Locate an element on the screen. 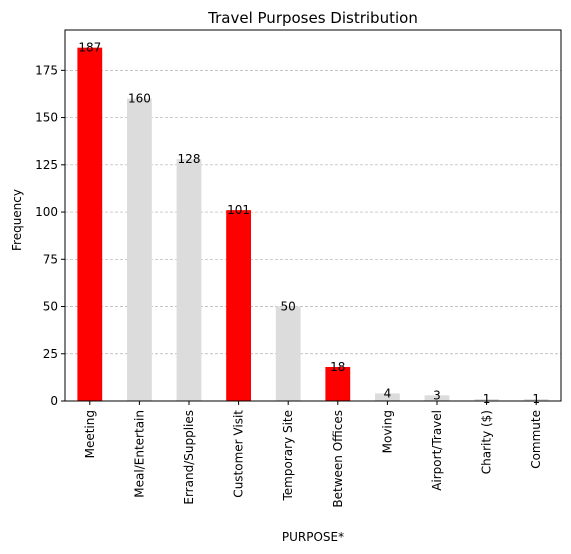  data-label-6: 4 is located at coordinates (388, 393).